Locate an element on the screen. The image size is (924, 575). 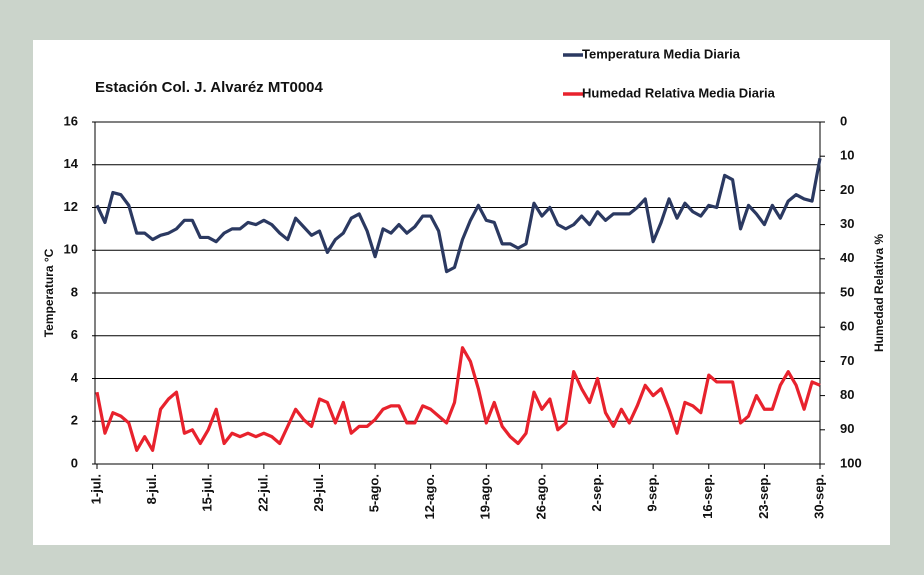
x-tick-label: 8-jul. is located at coordinates (151, 489).